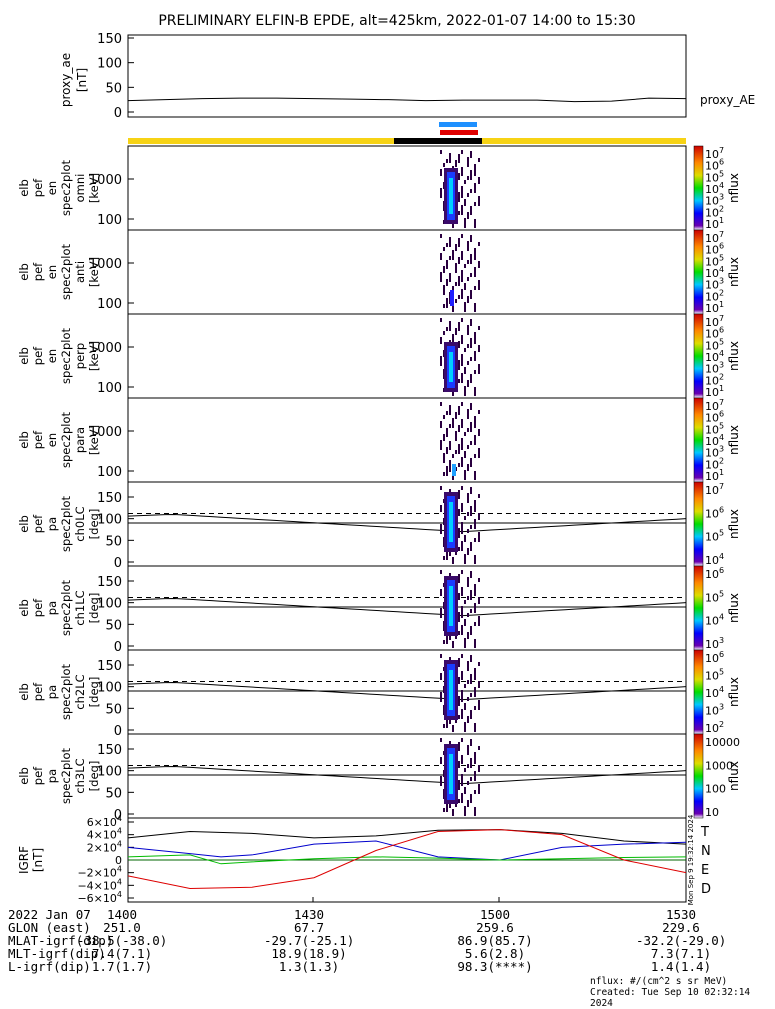  Describe the element at coordinates (714, 391) in the screenshot. I see `colorbar-tick-perp: 101` at that location.